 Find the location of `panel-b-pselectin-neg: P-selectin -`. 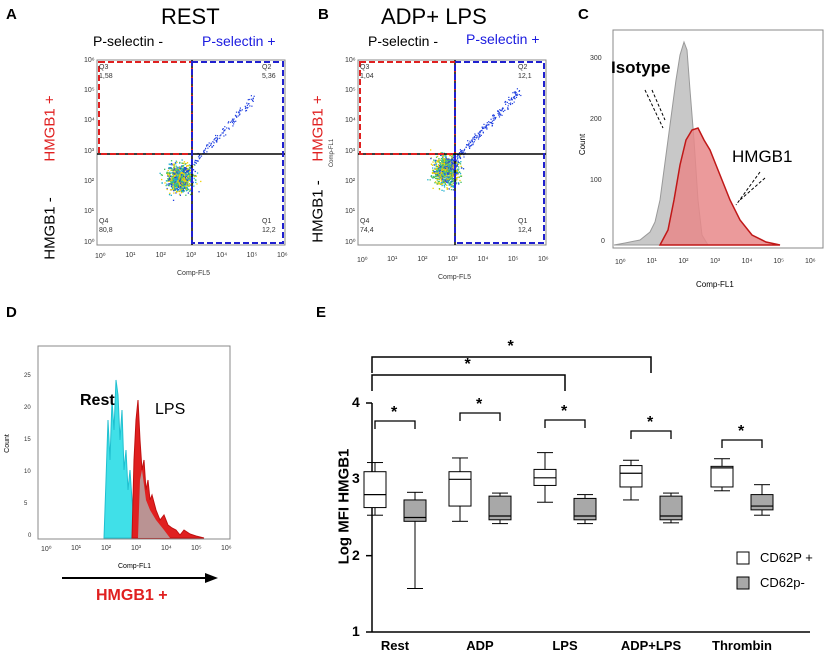

panel-b-pselectin-neg: P-selectin - is located at coordinates (403, 41).